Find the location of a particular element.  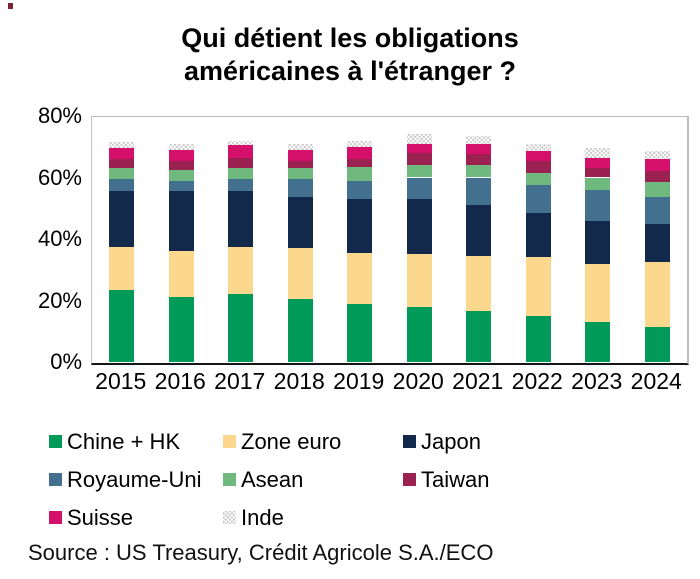

legend-label: Japon is located at coordinates (451, 441).